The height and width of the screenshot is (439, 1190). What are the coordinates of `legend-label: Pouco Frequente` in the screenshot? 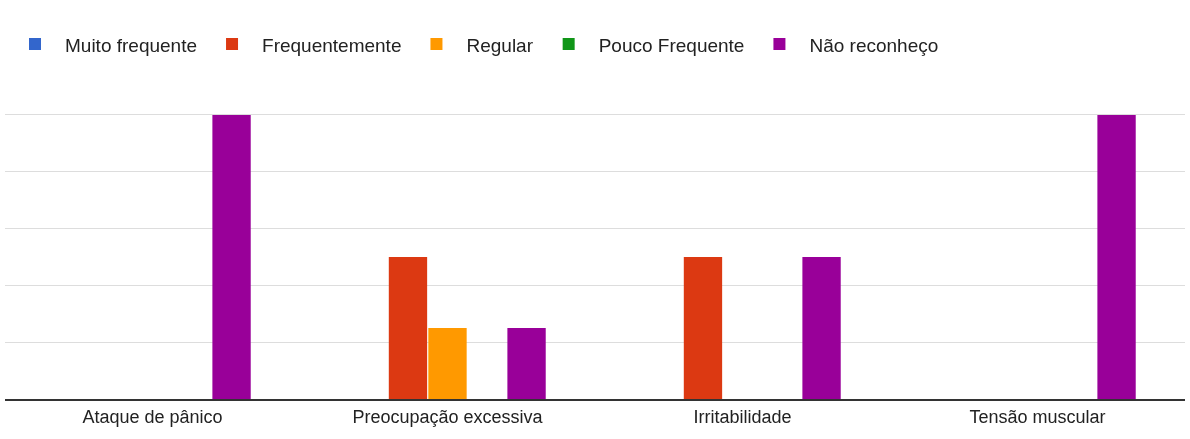 It's located at (671, 45).